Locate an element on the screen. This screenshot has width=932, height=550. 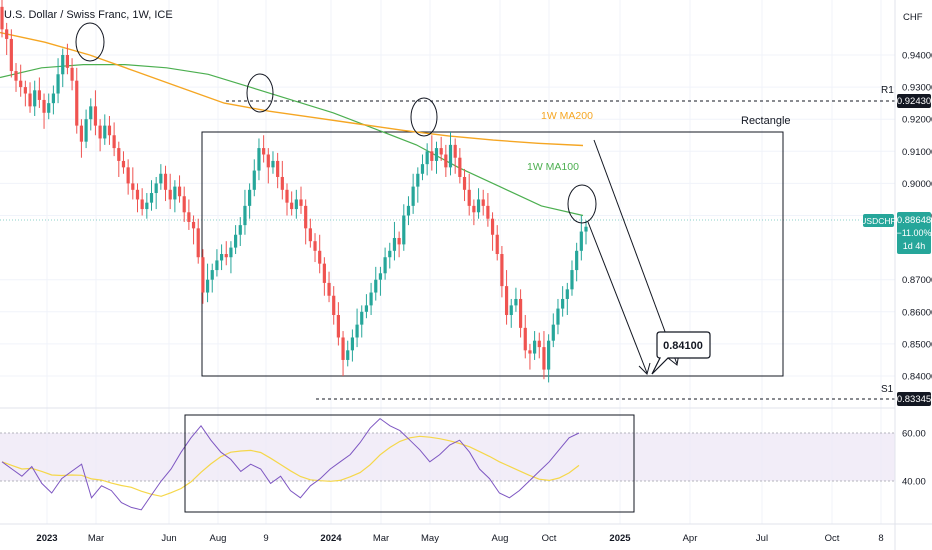
time-tick-label: 9 is located at coordinates (265, 538).